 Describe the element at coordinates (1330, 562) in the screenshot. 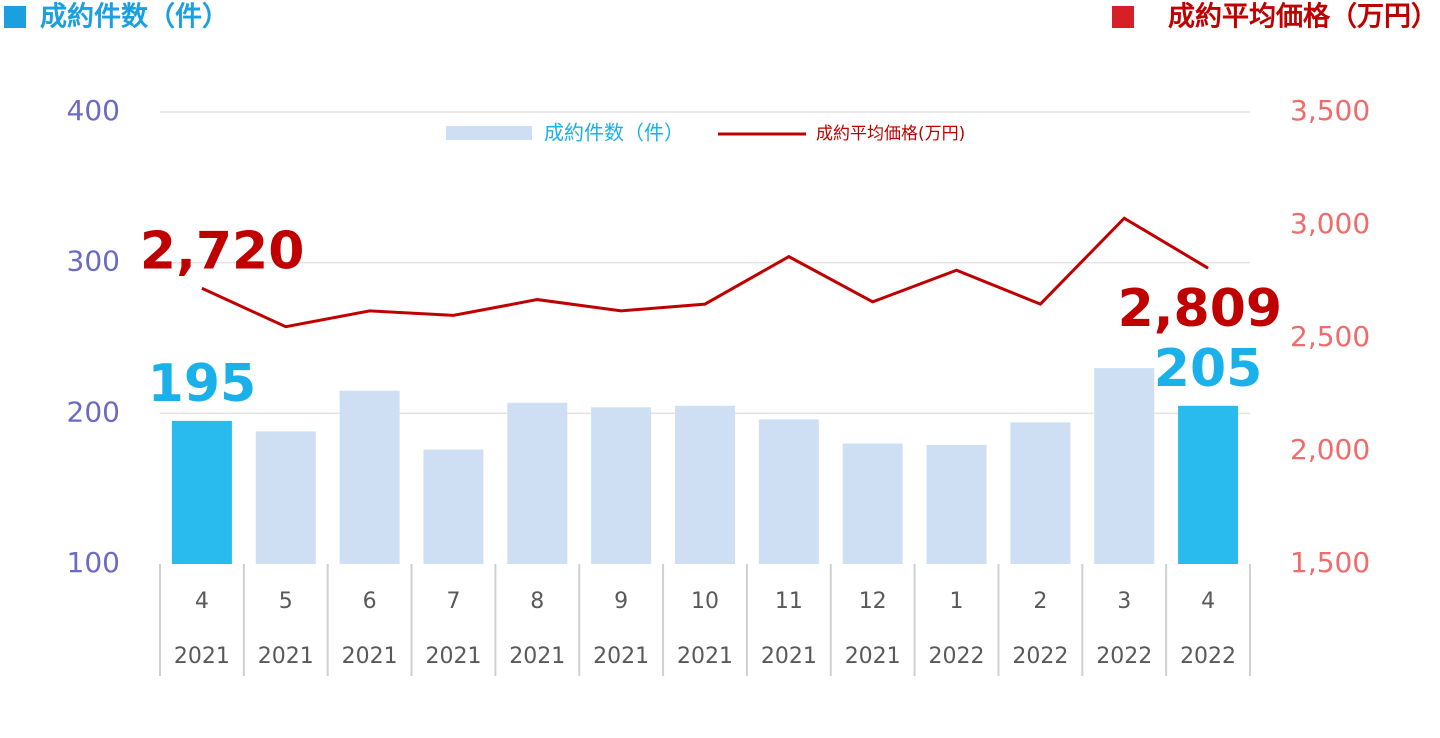

I see `y2-tick-label: 1,500` at that location.